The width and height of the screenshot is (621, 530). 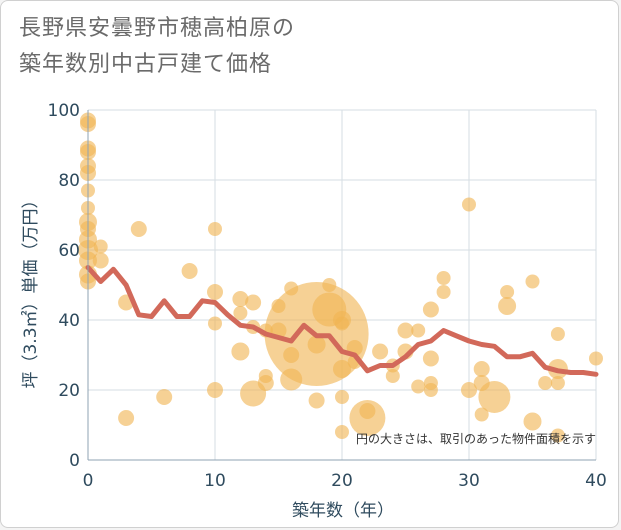 I want to click on chart-title-line-2: 築年数別中古戸建て価格, so click(x=146, y=64).